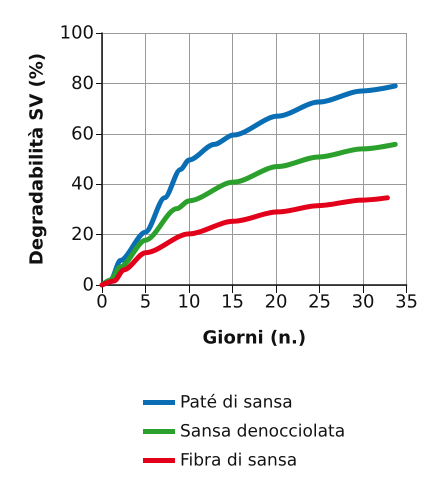 The height and width of the screenshot is (486, 429). What do you see at coordinates (236, 402) in the screenshot?
I see `legend-label: Paté di sansa` at bounding box center [236, 402].